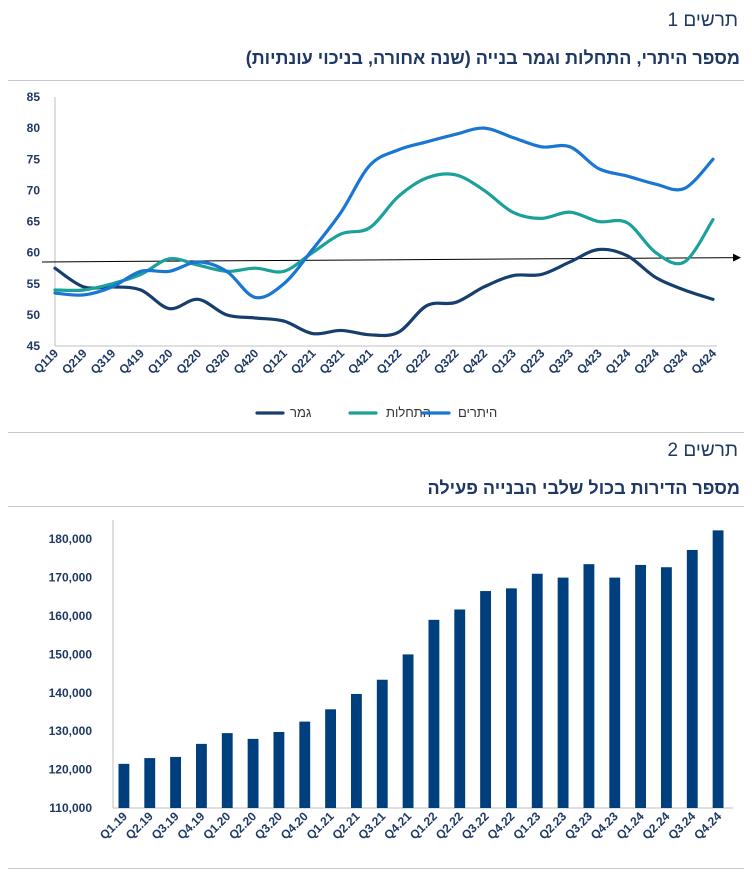  Describe the element at coordinates (702, 20) in the screenshot. I see `figure1-label: תרשים 1` at that location.